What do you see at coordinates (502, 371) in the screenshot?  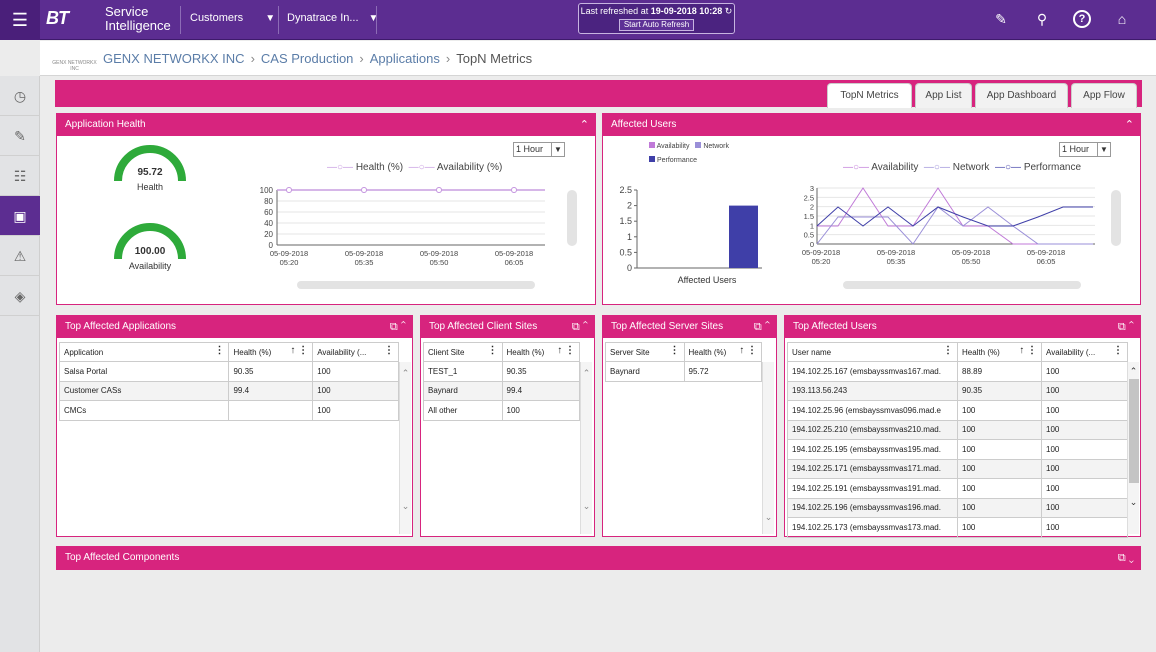 I see `table-row: TEST_1 90.35` at bounding box center [502, 371].